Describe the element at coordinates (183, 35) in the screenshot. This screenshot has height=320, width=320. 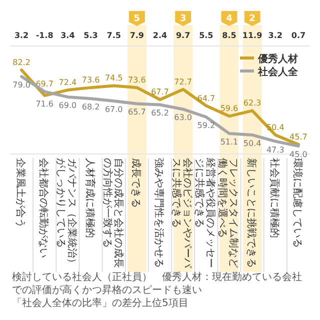
I see `text: 9.7` at that location.